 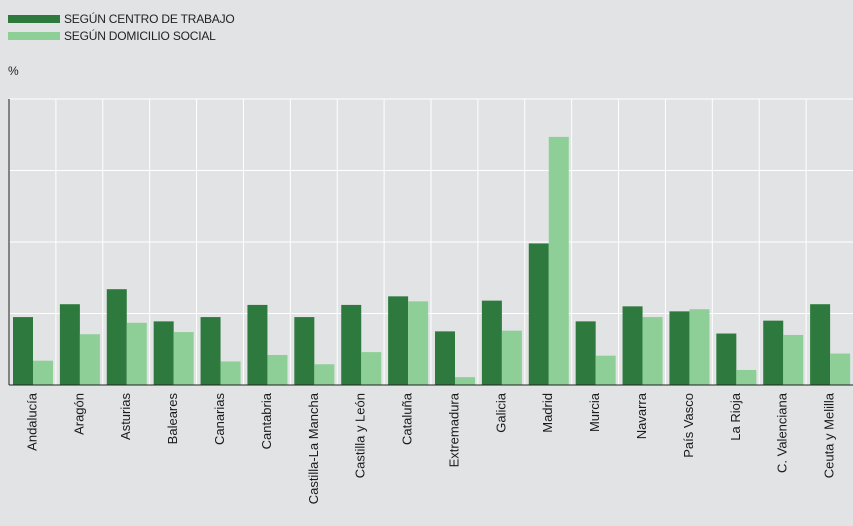 What do you see at coordinates (407, 418) in the screenshot?
I see `x-tick-label: Cataluña` at bounding box center [407, 418].